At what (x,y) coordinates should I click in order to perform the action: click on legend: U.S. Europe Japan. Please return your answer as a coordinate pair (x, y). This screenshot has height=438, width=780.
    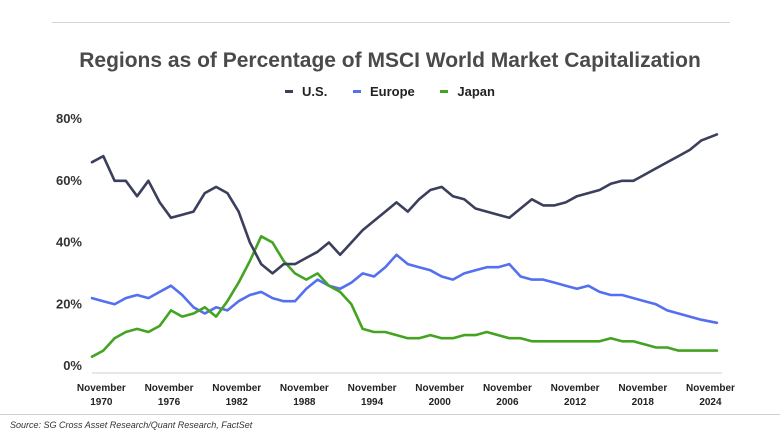
    Looking at the image, I should click on (390, 90).